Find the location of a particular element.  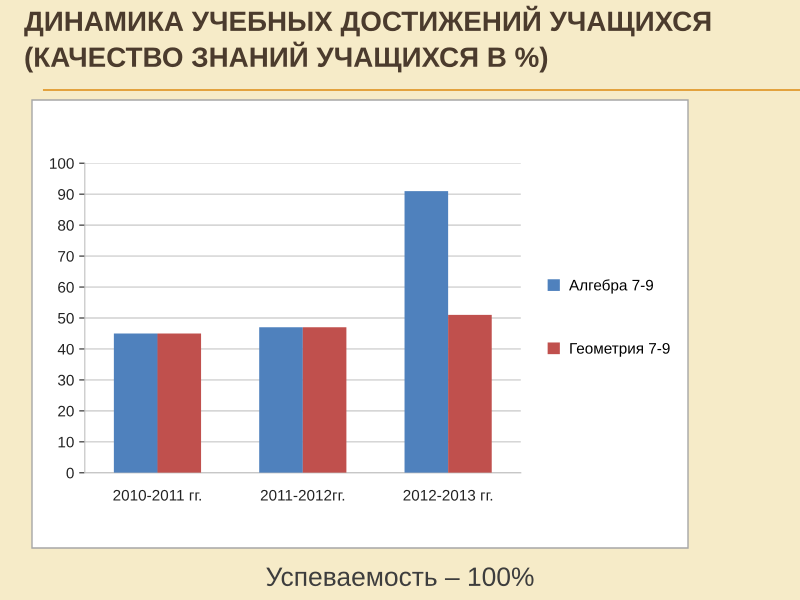

x-tick-label: 2012-2013 гг. is located at coordinates (447, 495).